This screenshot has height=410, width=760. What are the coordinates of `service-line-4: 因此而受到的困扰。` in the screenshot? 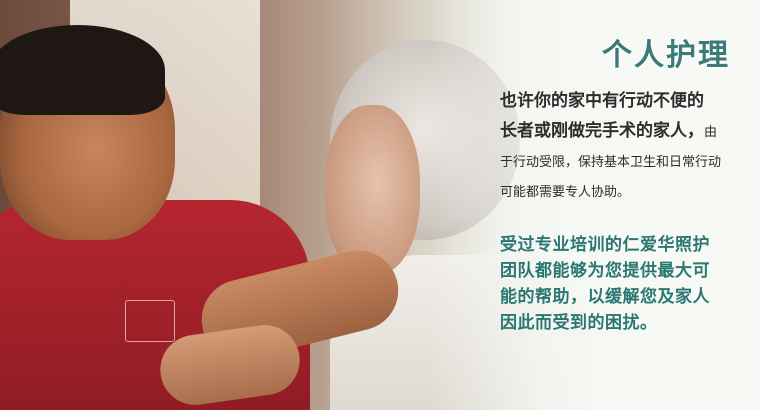 It's located at (579, 323).